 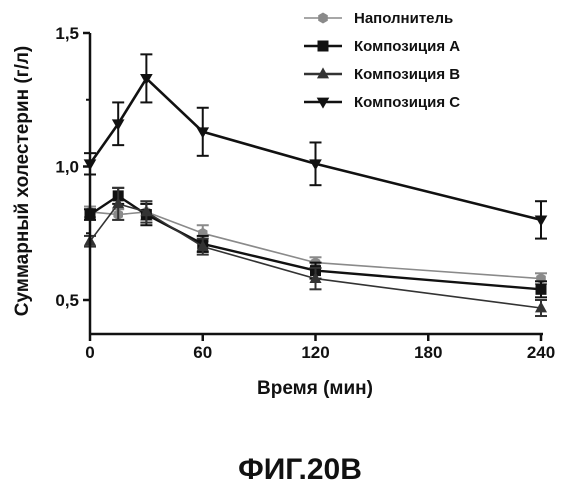 I want to click on legend-label: Наполнитель, so click(x=403, y=18).